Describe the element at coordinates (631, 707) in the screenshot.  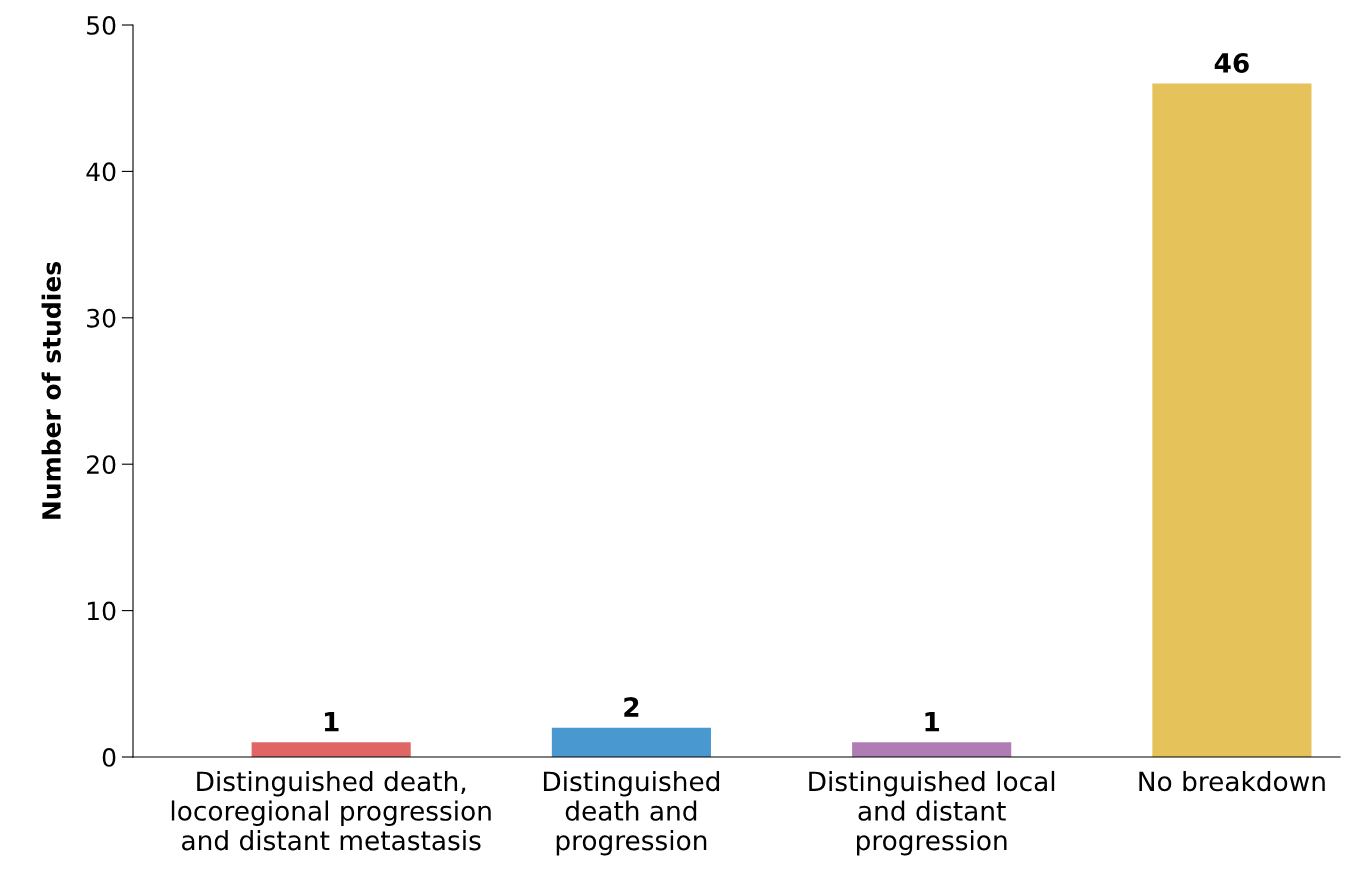
I see `data-label: 2` at that location.